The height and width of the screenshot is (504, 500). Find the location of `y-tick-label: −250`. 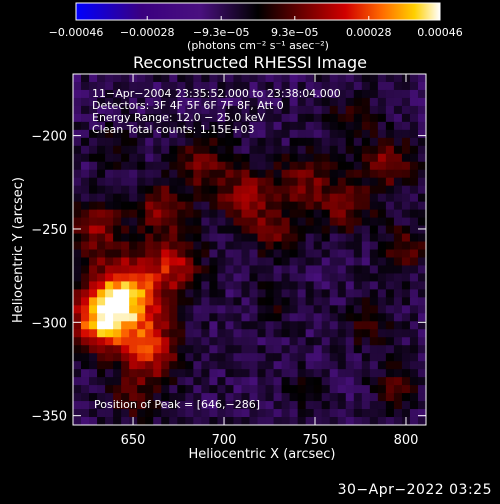

y-tick-label: −250 is located at coordinates (49, 230).